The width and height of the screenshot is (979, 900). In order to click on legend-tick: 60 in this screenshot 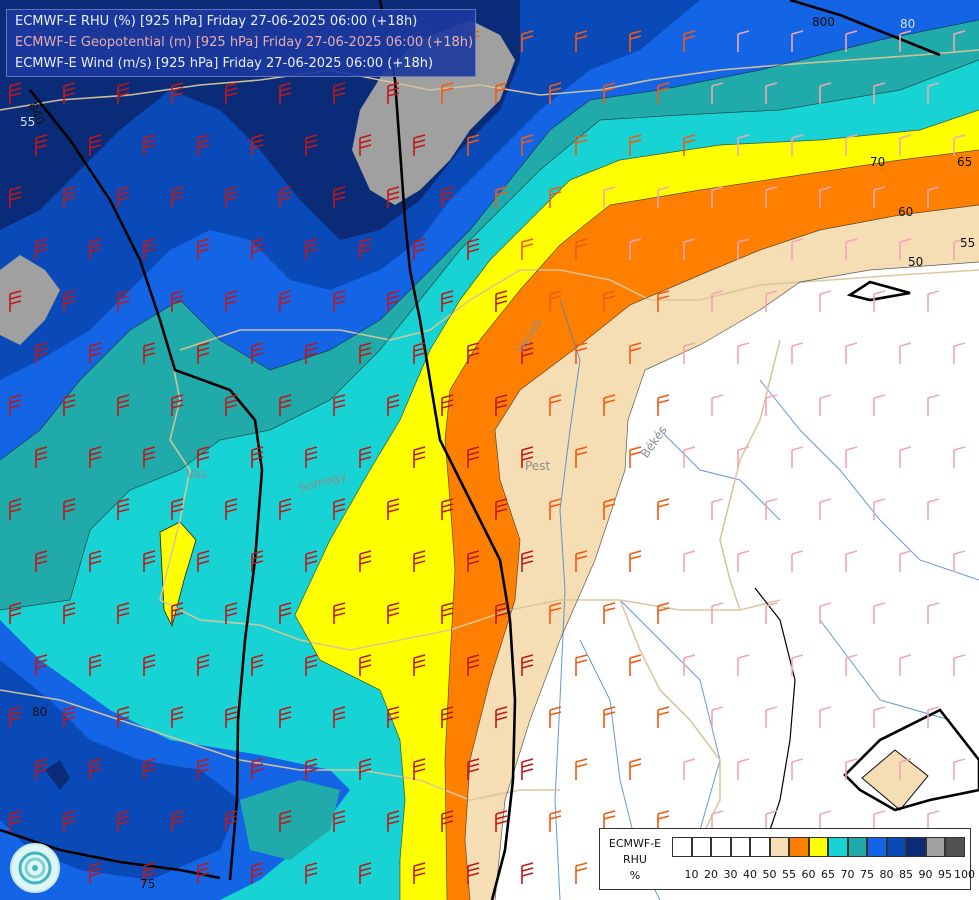, I will do `click(808, 874)`.